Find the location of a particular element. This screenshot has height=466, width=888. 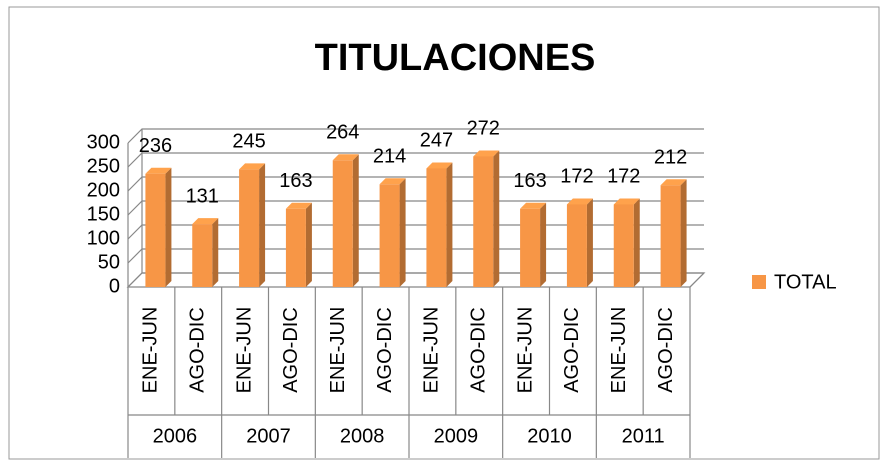

legend-label: TOTAL is located at coordinates (805, 282).